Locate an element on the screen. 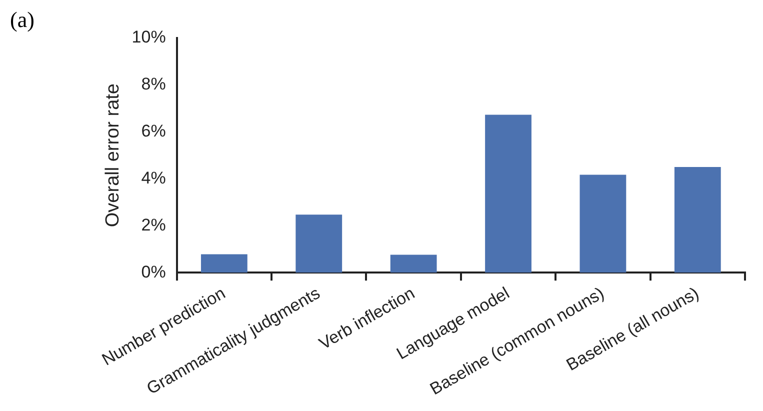 This screenshot has height=411, width=763. y-tick-label: 10% is located at coordinates (149, 37).